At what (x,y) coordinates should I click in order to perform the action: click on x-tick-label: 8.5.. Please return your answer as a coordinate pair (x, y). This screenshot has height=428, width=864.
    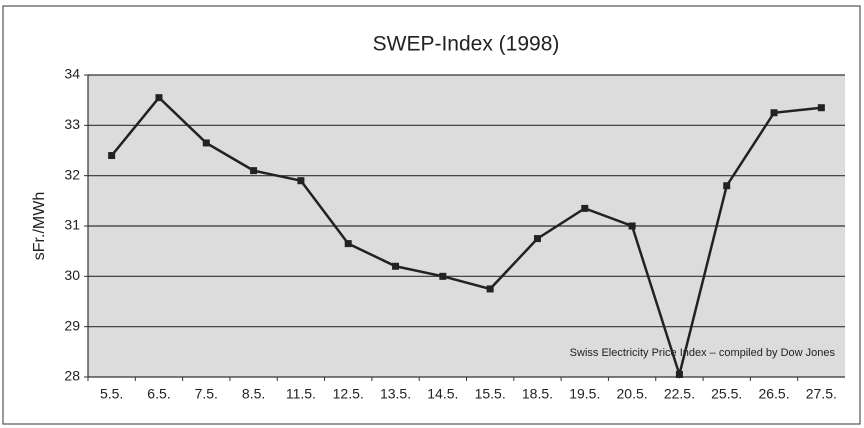
    Looking at the image, I should click on (253, 394).